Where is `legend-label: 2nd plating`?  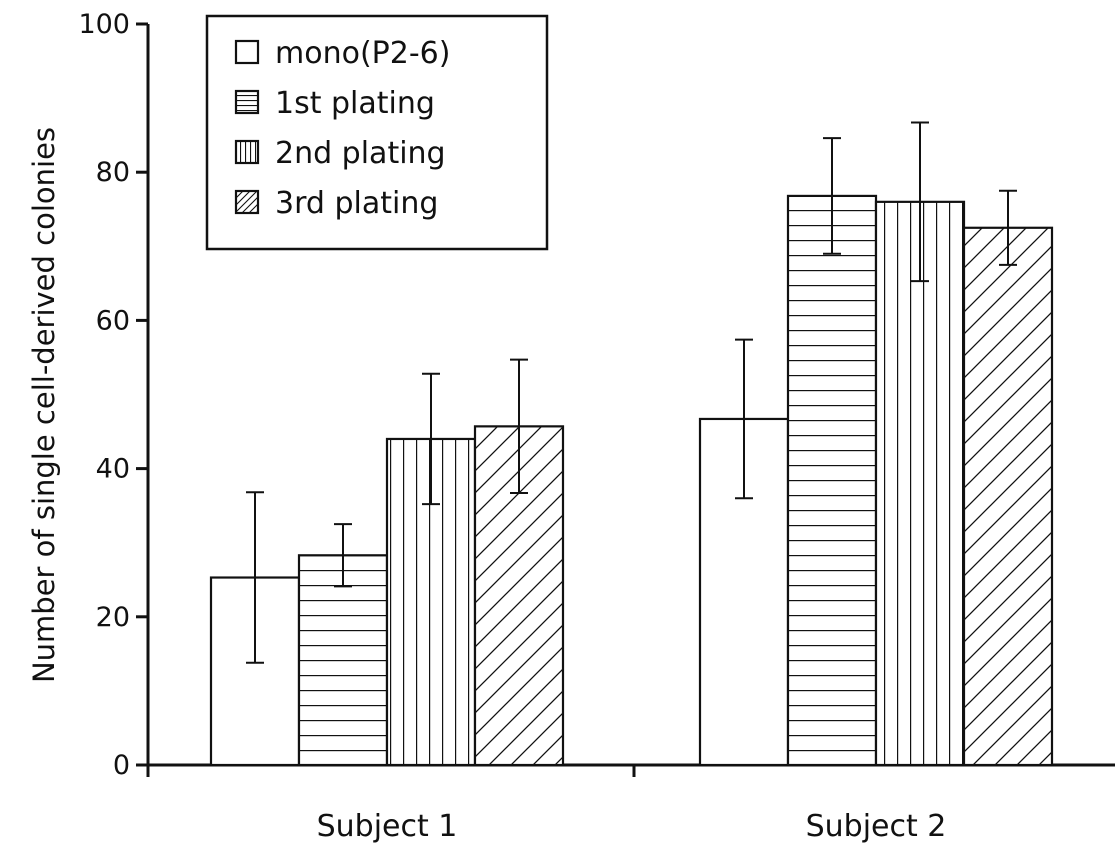
legend-label: 2nd plating is located at coordinates (360, 153).